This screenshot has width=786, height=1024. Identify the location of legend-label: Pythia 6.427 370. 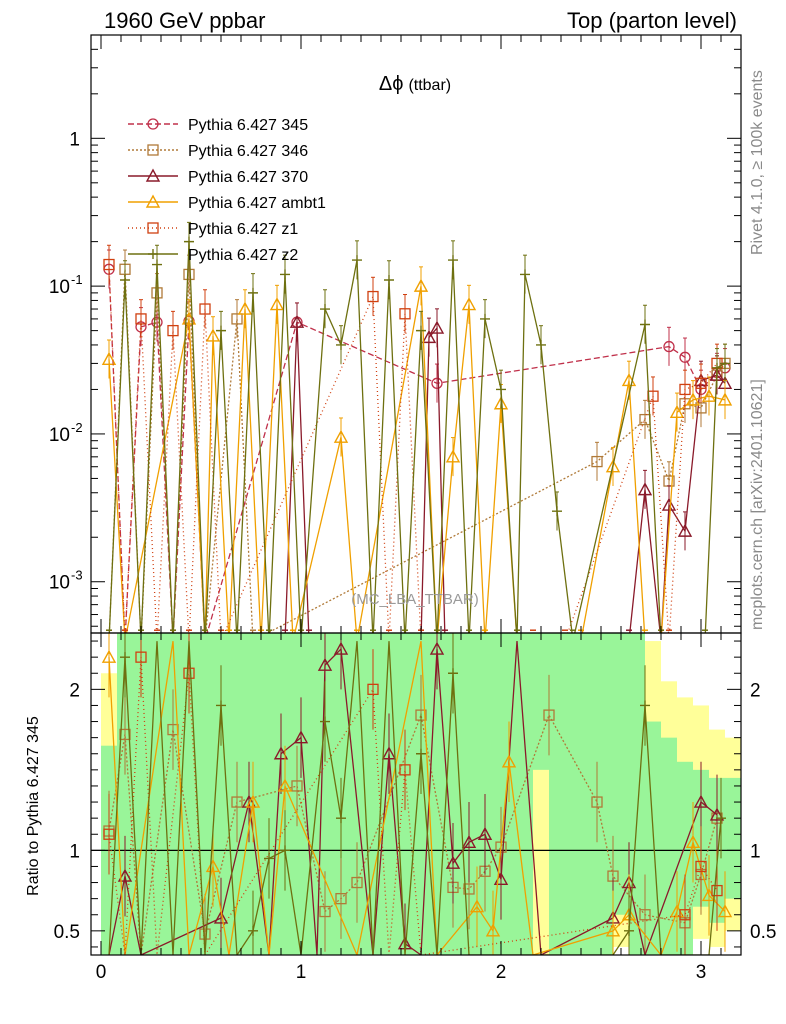
(248, 177).